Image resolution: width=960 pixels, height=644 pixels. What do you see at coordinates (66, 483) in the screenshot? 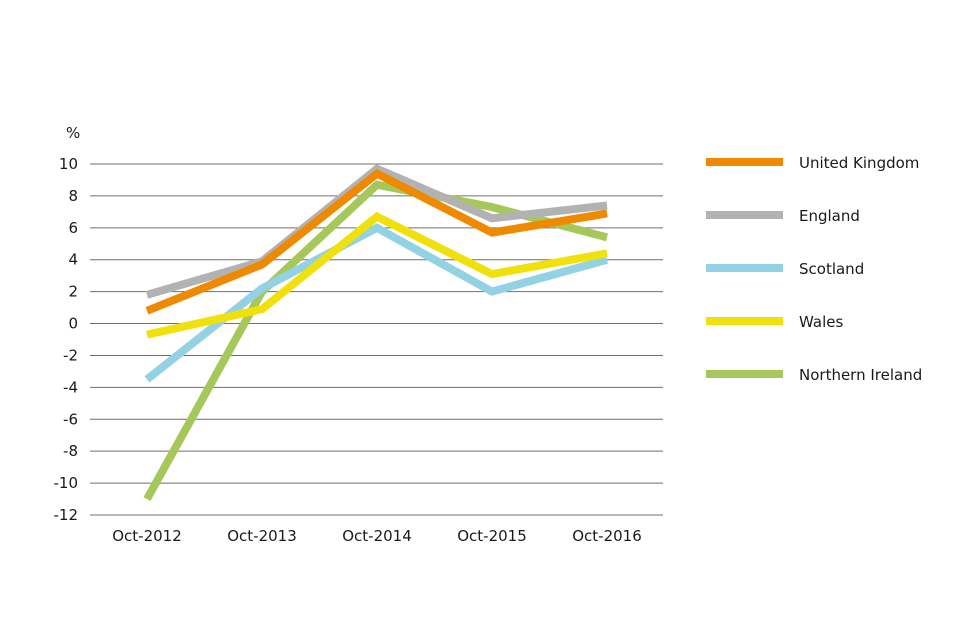
I see `y-tick-label-10: -10` at bounding box center [66, 483].